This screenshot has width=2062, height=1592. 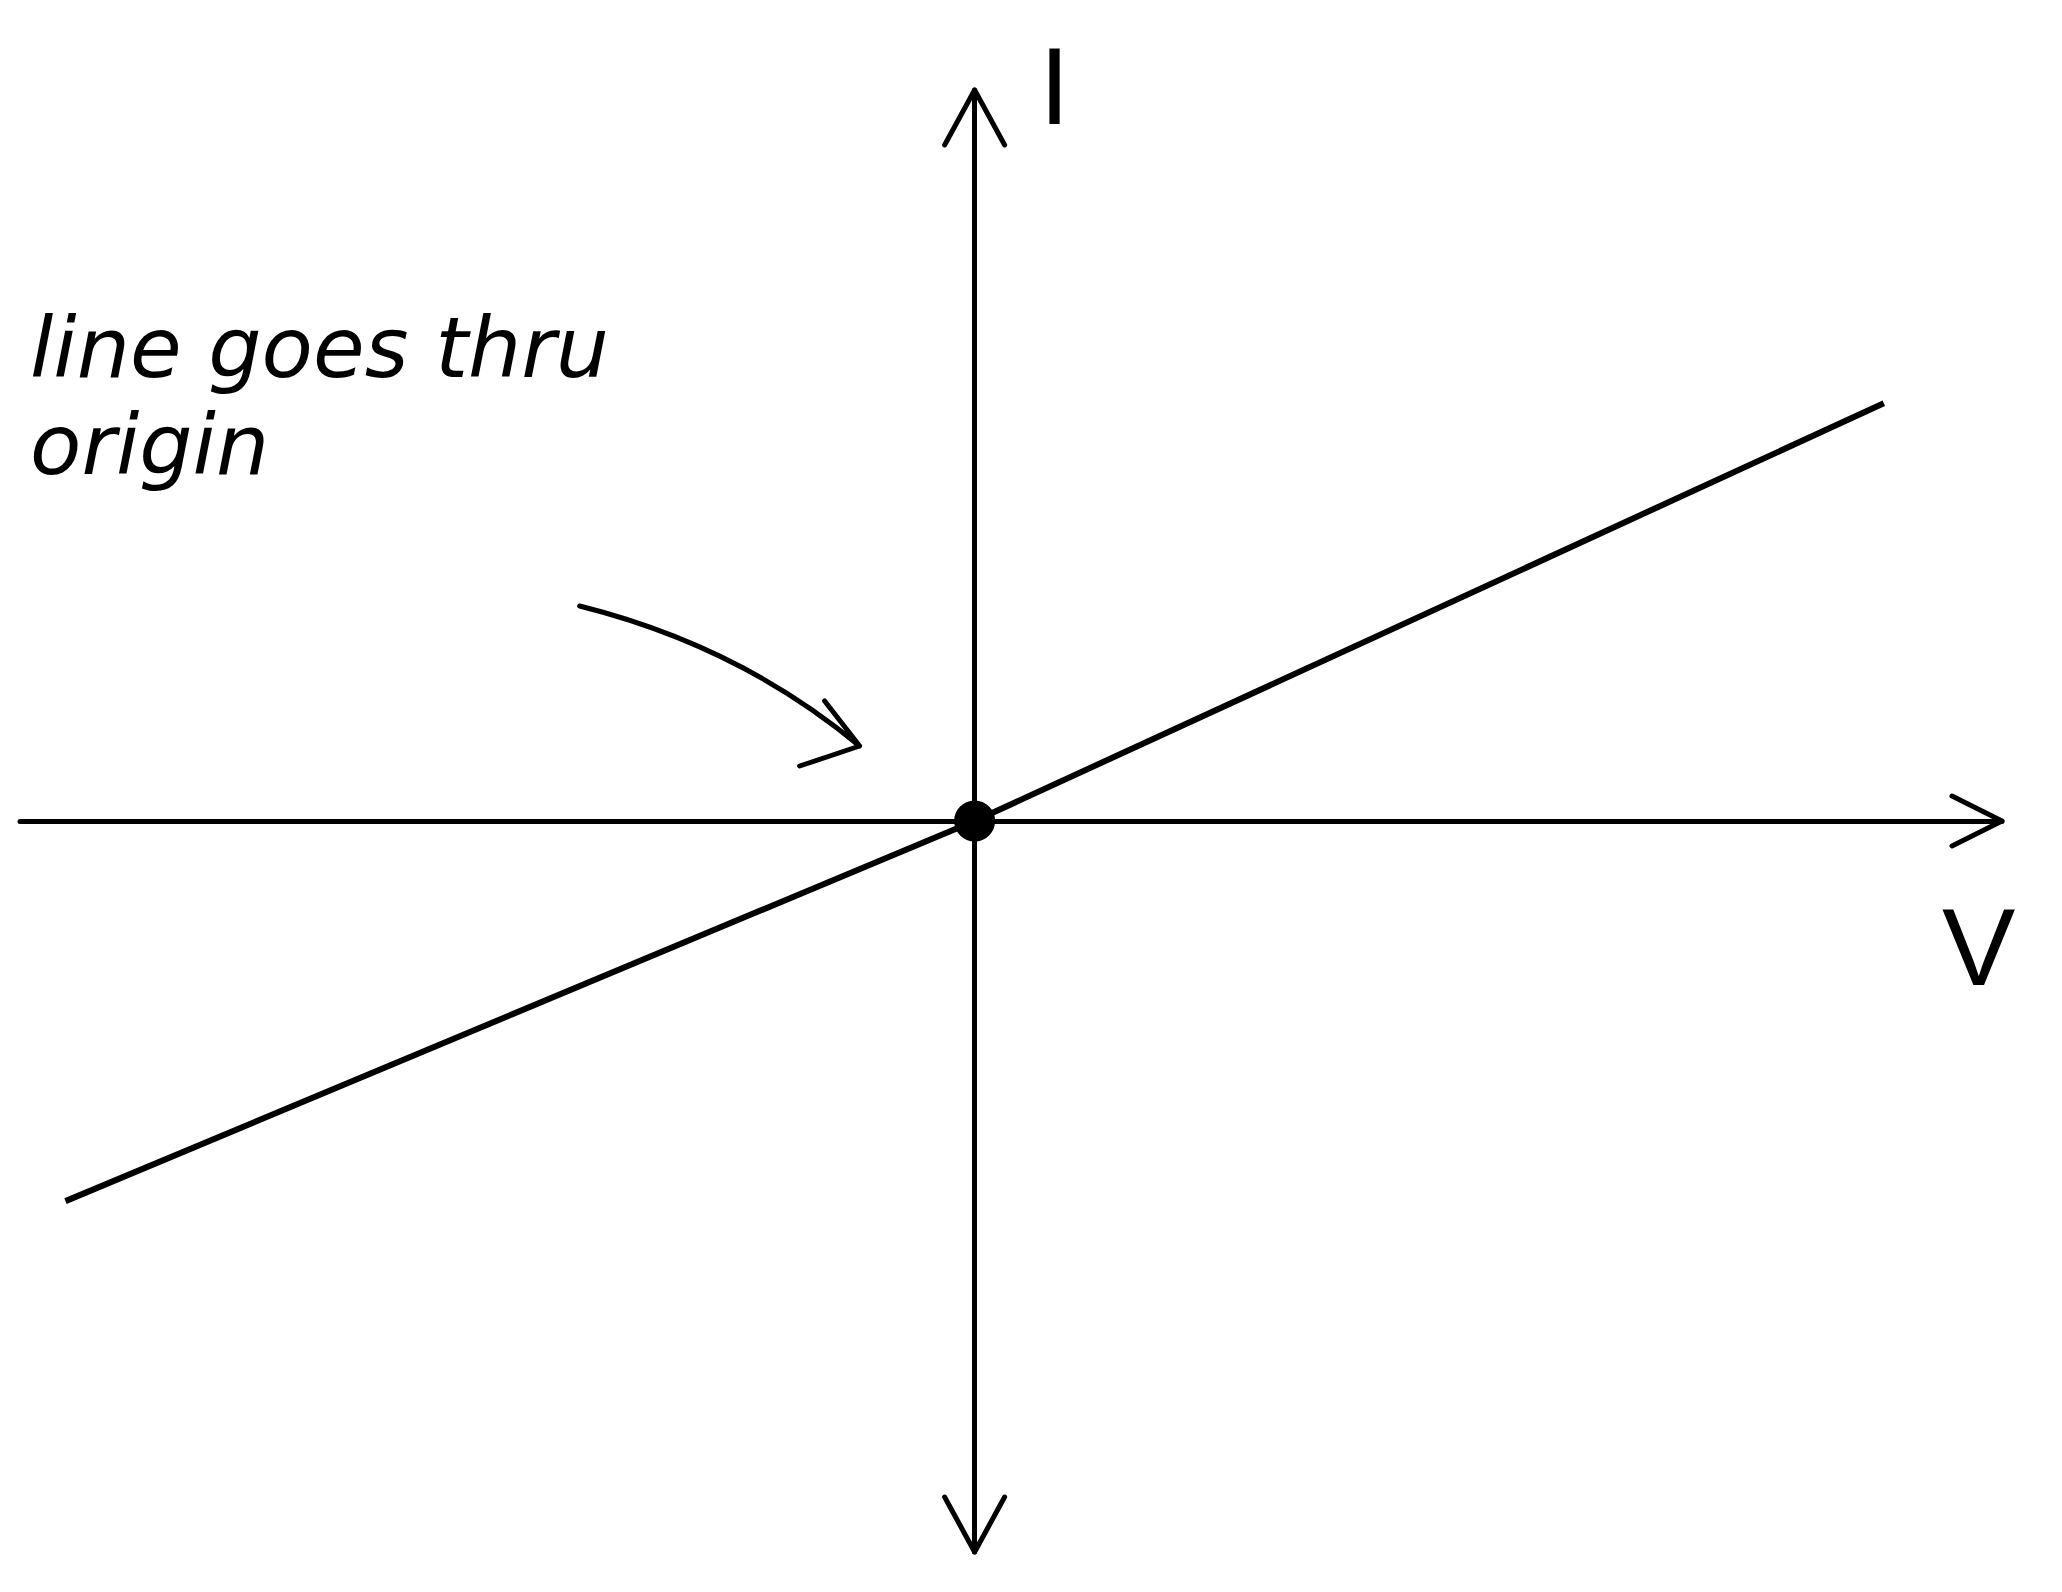 I want to click on x-axis-title: V, so click(x=1979, y=946).